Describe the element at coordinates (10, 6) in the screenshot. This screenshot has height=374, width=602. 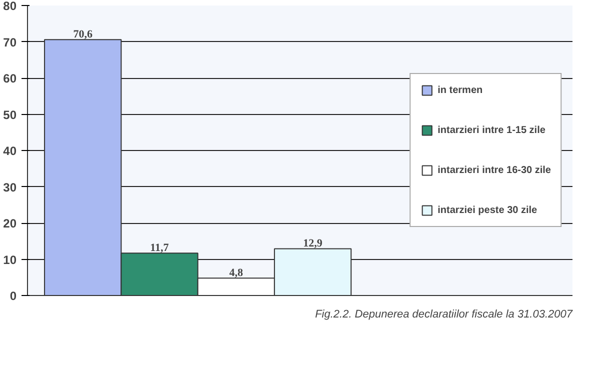
I see `y-tick-label: 80` at that location.